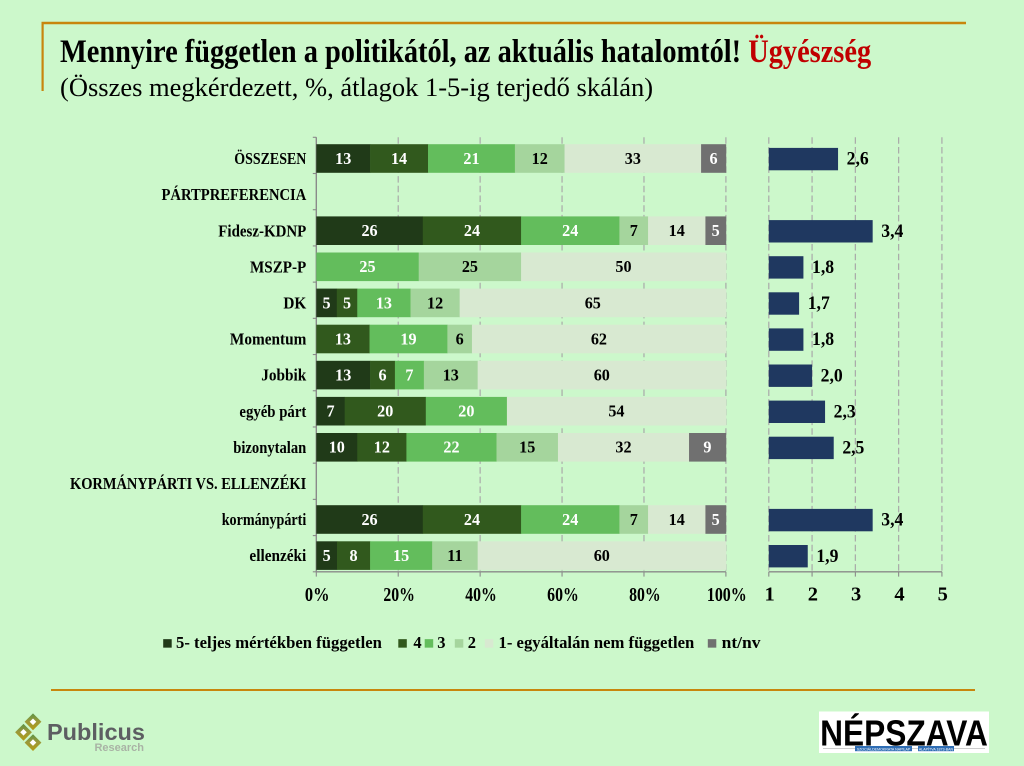  What do you see at coordinates (268, 340) in the screenshot?
I see `svg-text: Momentum` at bounding box center [268, 340].